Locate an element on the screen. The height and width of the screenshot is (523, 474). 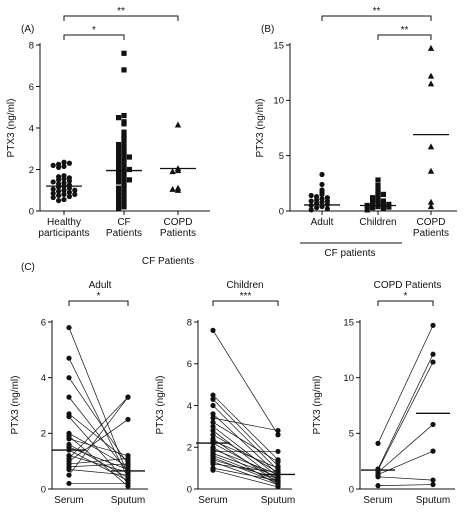
group-label: CF patients is located at coordinates (349, 253).